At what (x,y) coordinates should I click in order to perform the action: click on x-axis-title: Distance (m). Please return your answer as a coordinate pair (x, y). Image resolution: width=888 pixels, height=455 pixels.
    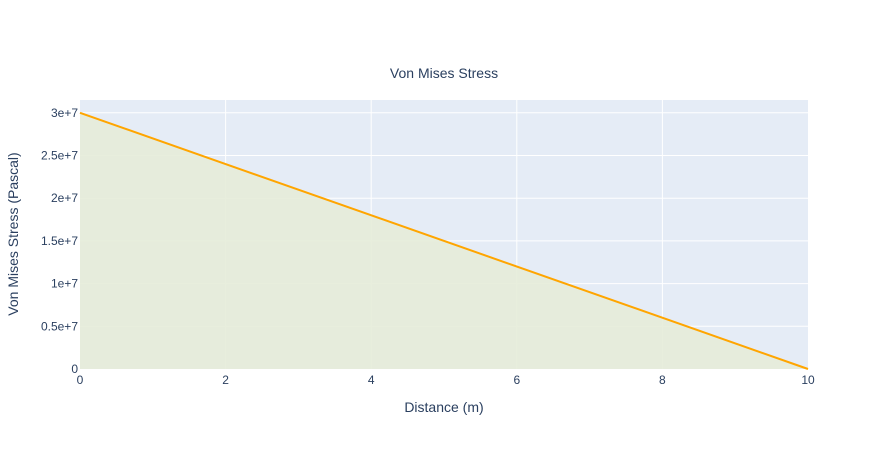
    Looking at the image, I should click on (443, 407).